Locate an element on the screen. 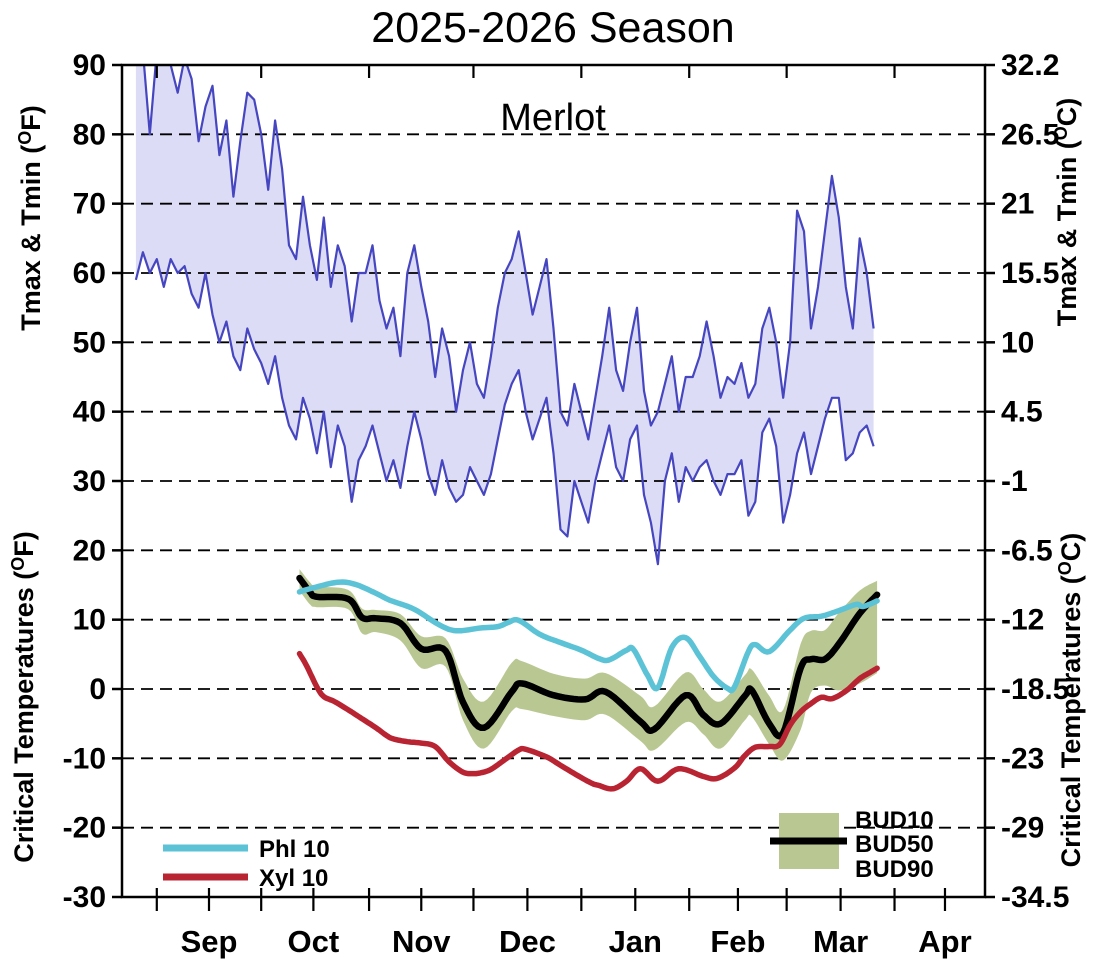 This screenshot has height=970, width=1112. month-label-feb: Feb is located at coordinates (737, 941).